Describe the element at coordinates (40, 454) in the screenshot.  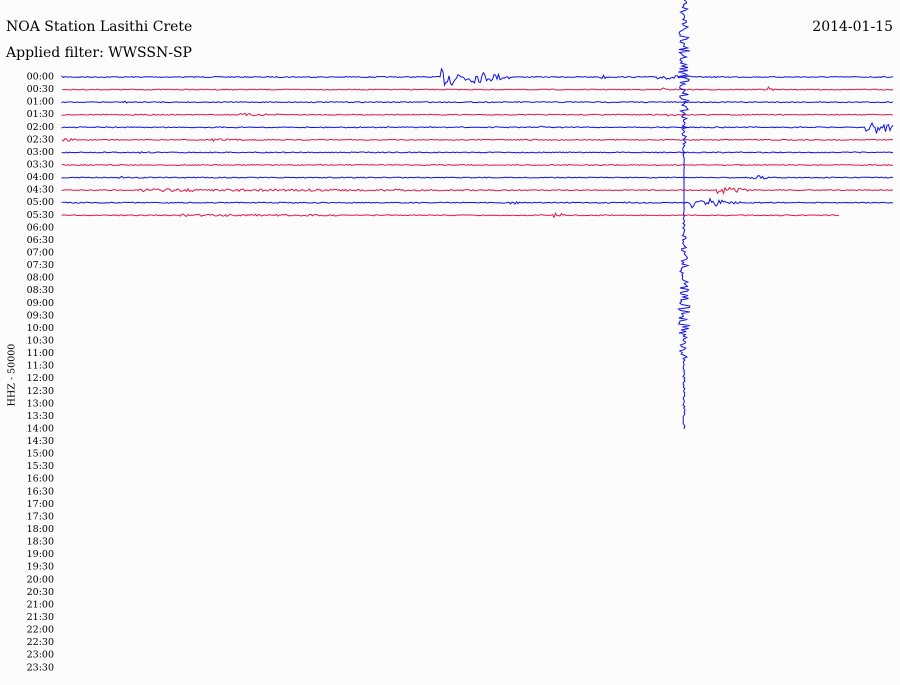
I see `time-label: 15:00` at that location.